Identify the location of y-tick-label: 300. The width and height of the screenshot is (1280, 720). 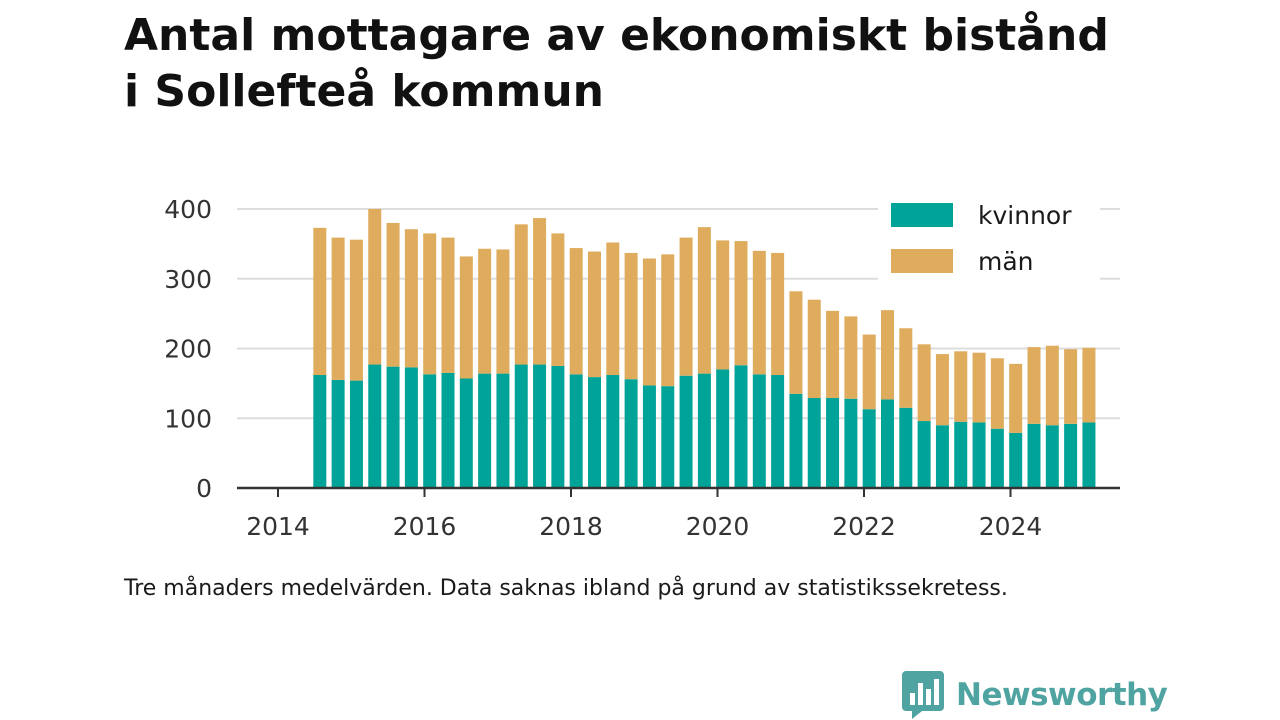
(188, 279).